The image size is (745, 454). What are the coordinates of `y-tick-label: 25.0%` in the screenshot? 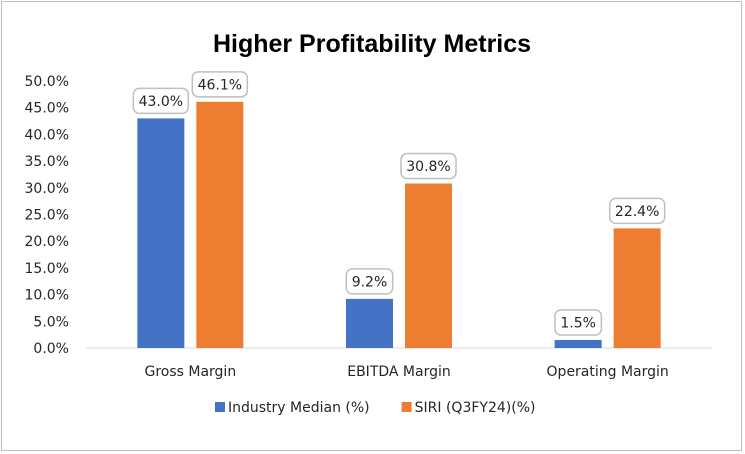 It's located at (47, 216).